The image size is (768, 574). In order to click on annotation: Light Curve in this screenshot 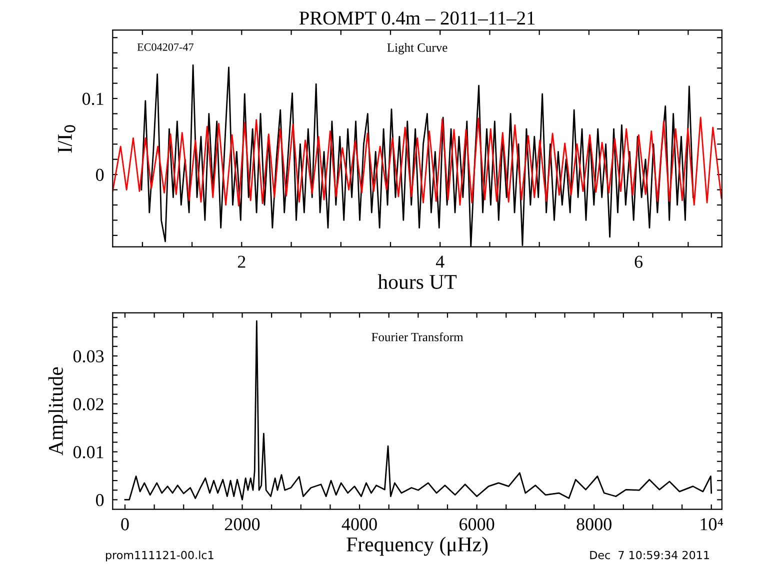, I will do `click(417, 48)`.